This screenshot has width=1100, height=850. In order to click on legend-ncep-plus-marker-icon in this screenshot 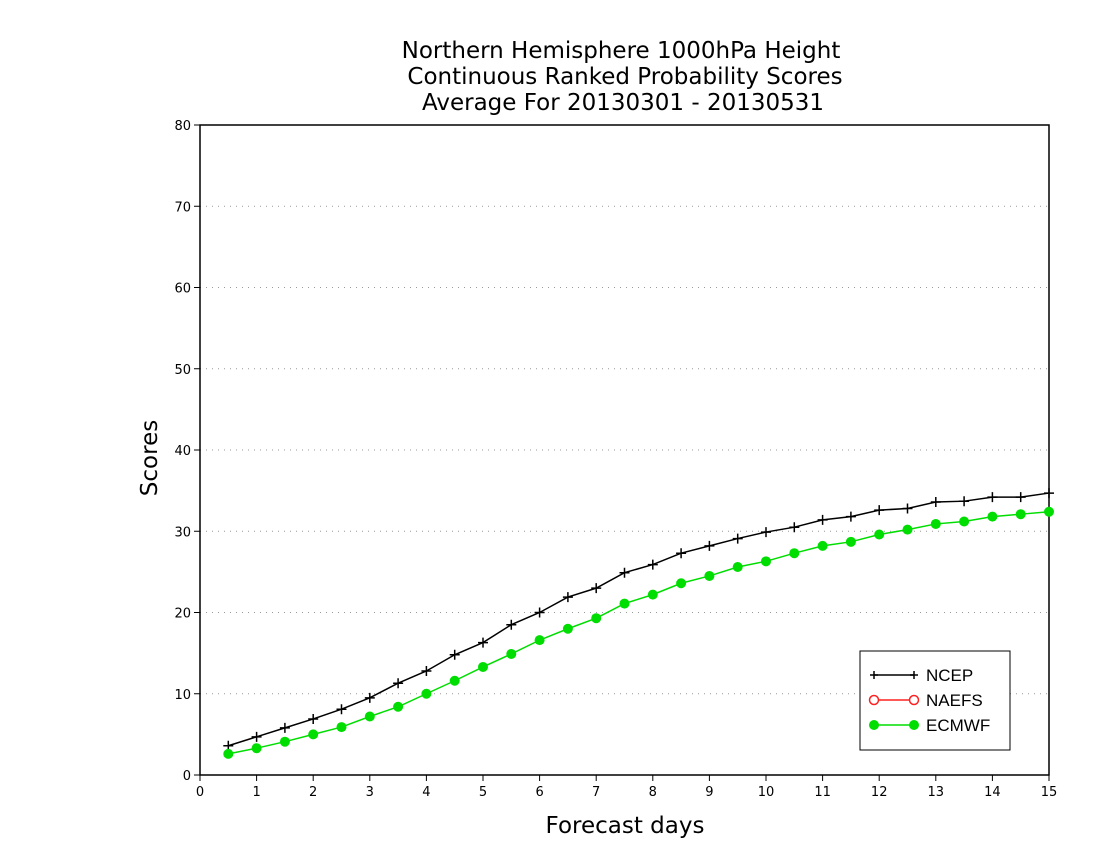, I will do `click(894, 675)`.